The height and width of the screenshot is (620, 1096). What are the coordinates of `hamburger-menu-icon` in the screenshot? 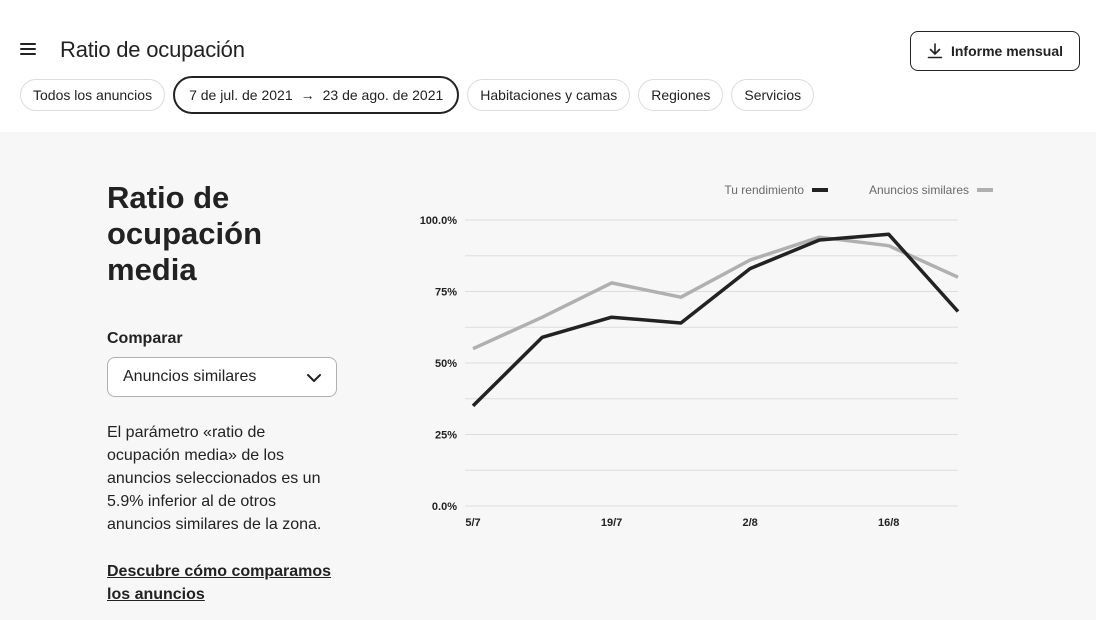 It's located at (28, 51).